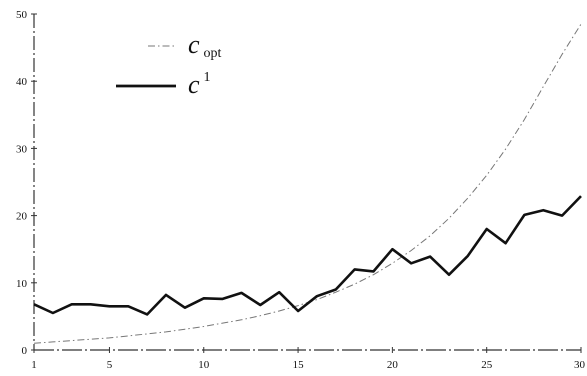  I want to click on x-tick-label: 30, so click(580, 365).